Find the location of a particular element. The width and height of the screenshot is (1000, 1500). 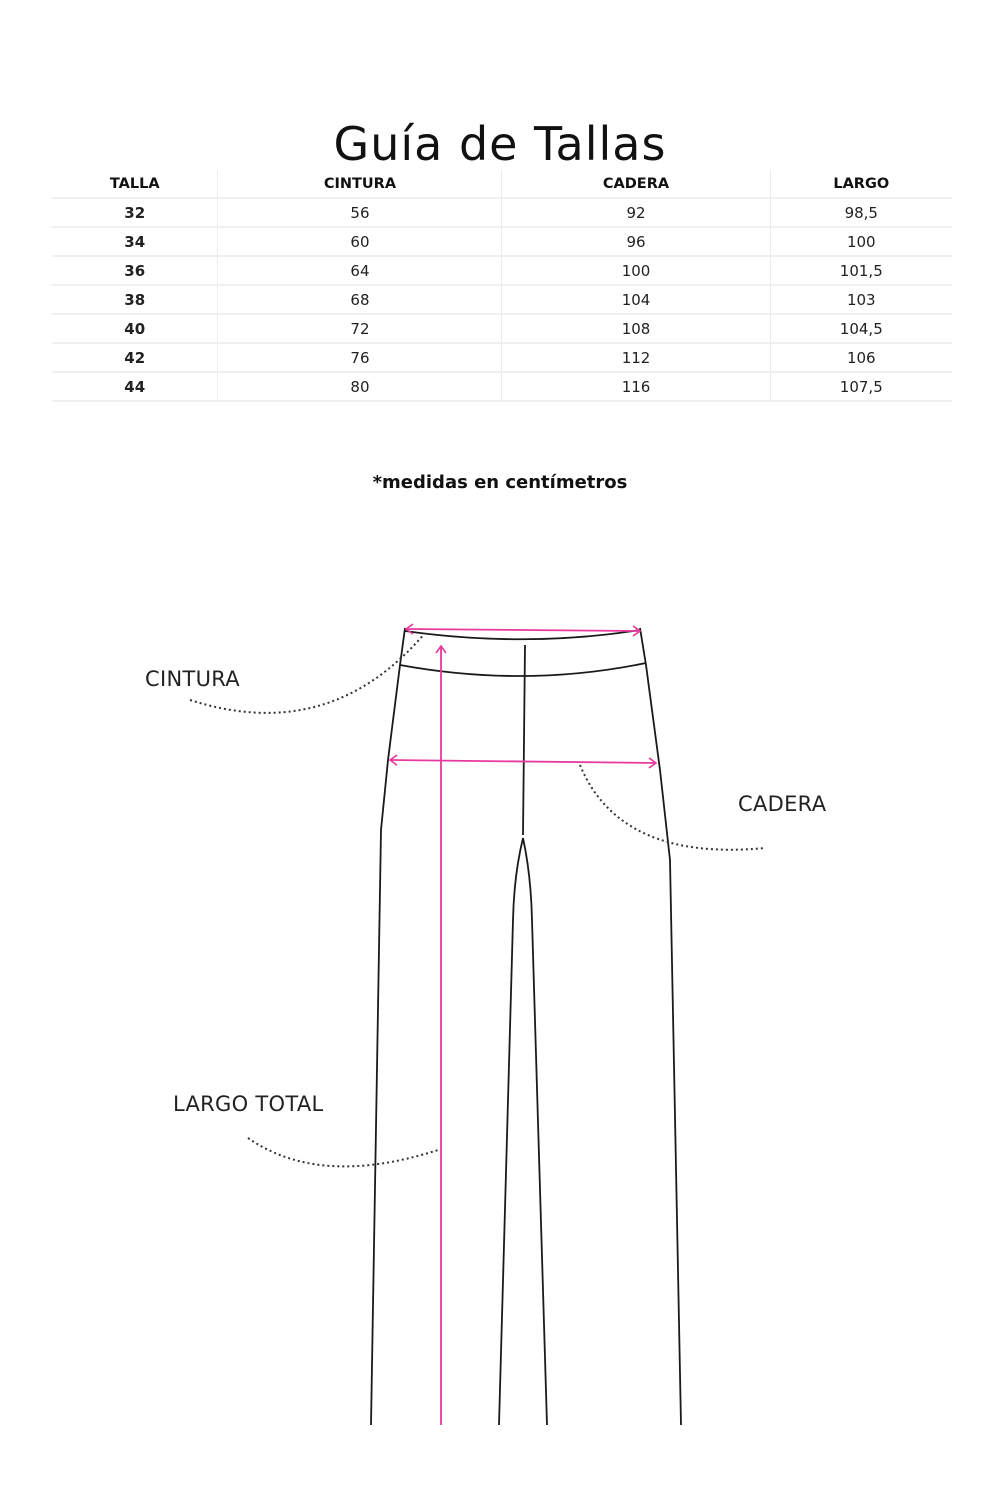

cell-cadera: 112 is located at coordinates (636, 358).